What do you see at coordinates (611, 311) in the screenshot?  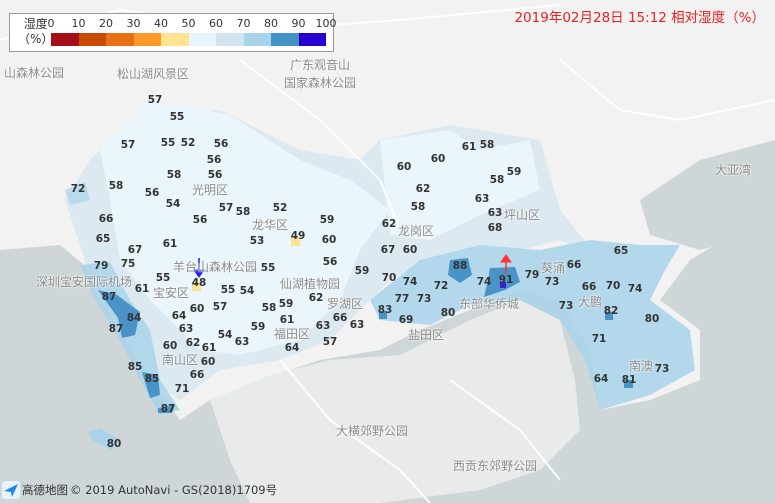 I see `station-humidity-value: 82` at bounding box center [611, 311].